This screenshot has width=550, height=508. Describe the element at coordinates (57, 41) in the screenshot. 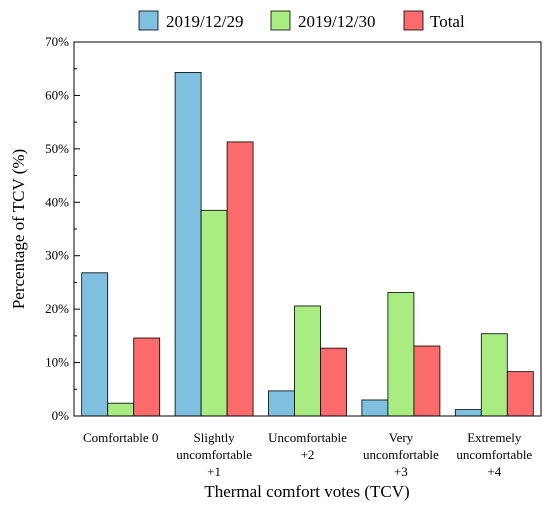

I see `y-tick-label: 70%` at that location.